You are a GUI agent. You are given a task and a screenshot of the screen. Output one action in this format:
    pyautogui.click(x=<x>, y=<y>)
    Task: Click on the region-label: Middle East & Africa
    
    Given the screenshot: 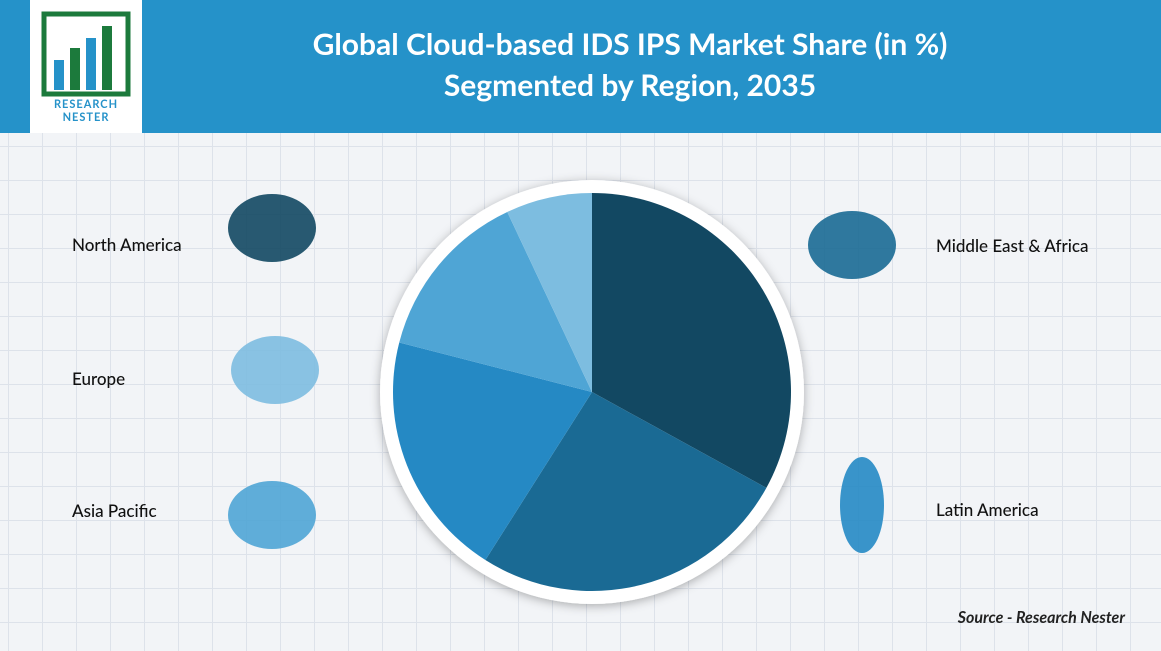 What is the action you would take?
    pyautogui.click(x=1012, y=245)
    